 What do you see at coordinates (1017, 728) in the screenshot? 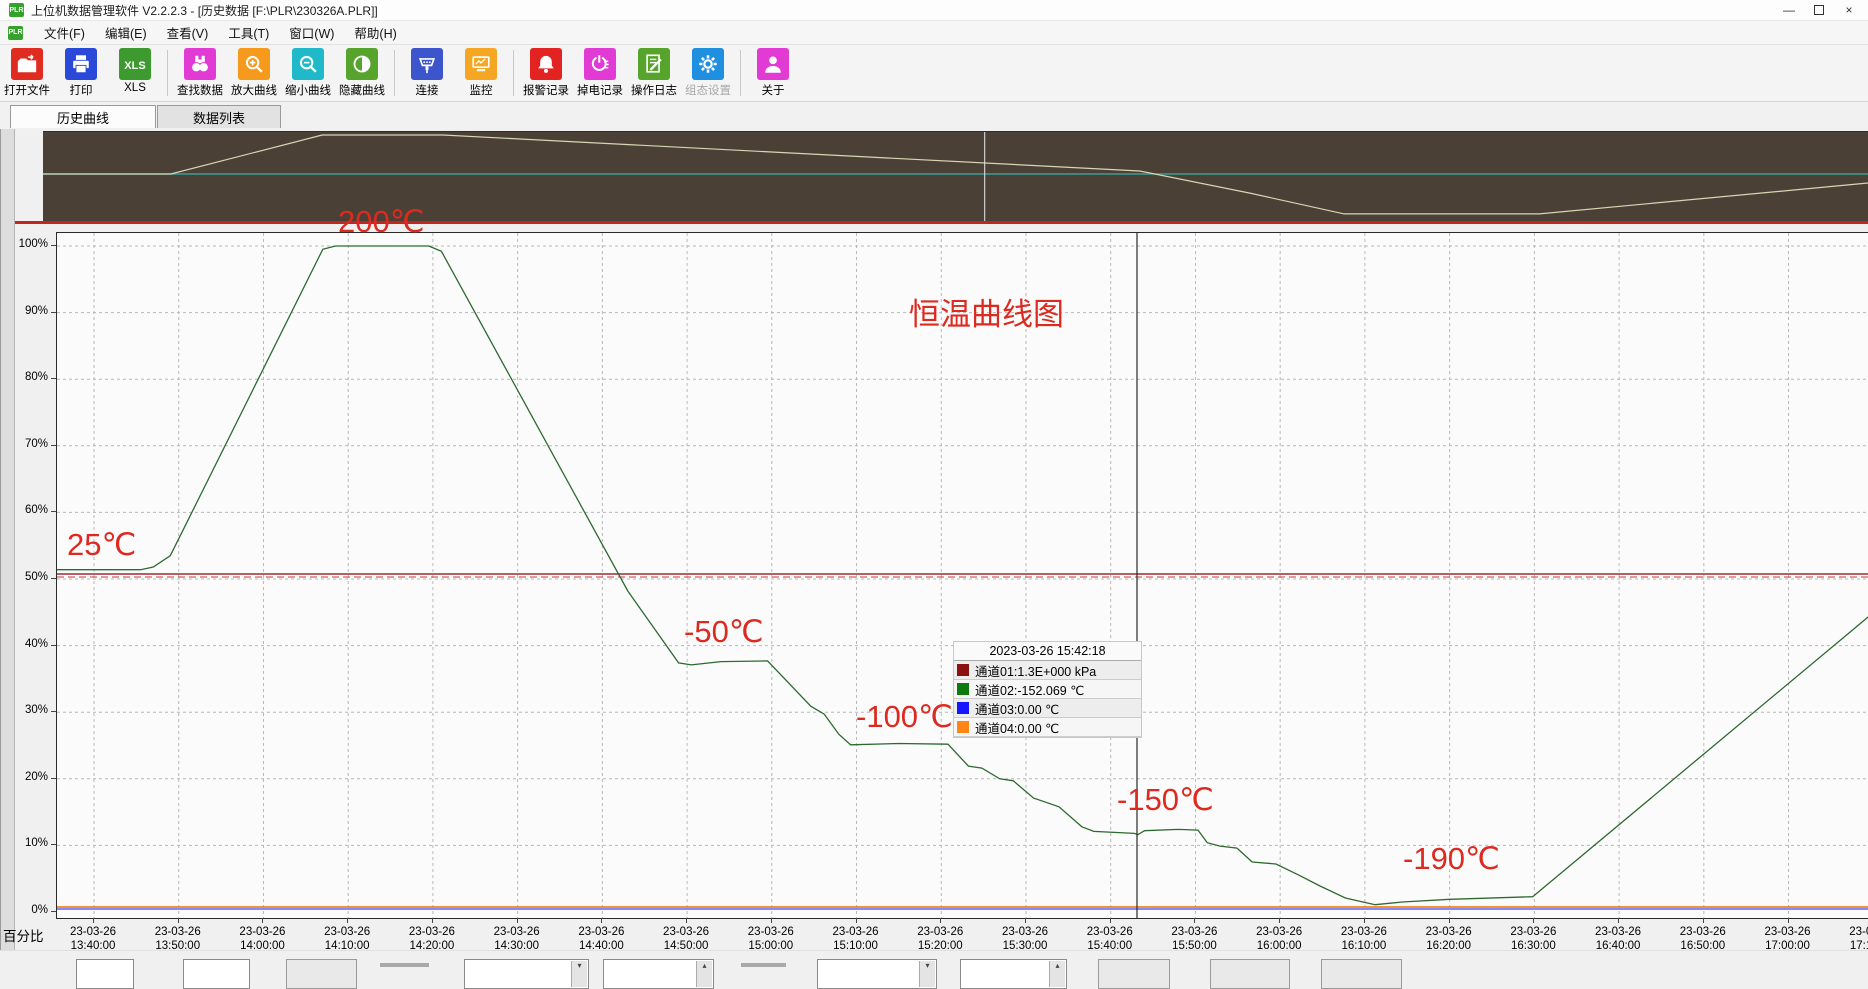
I see `tooltip-channel-value: 通道04:0.00 ℃` at bounding box center [1017, 728].